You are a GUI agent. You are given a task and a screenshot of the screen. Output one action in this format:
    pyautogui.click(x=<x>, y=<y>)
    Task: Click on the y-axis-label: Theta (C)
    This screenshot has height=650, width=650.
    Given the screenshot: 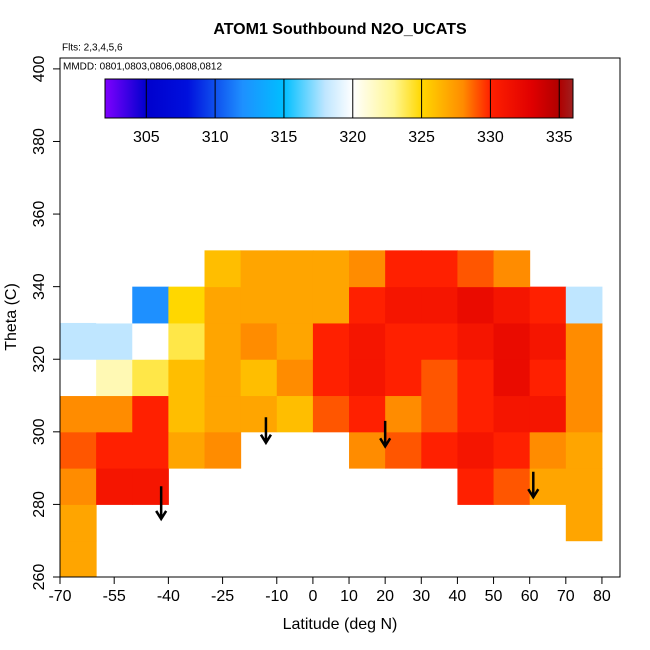 What is the action you would take?
    pyautogui.click(x=11, y=317)
    